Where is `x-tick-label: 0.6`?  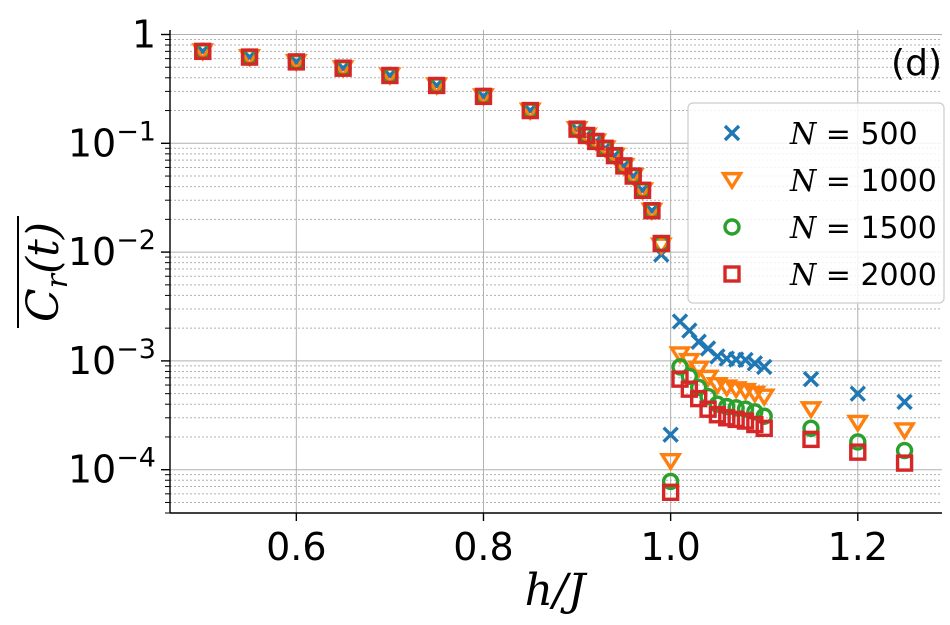
x-tick-label: 0.6 is located at coordinates (296, 547).